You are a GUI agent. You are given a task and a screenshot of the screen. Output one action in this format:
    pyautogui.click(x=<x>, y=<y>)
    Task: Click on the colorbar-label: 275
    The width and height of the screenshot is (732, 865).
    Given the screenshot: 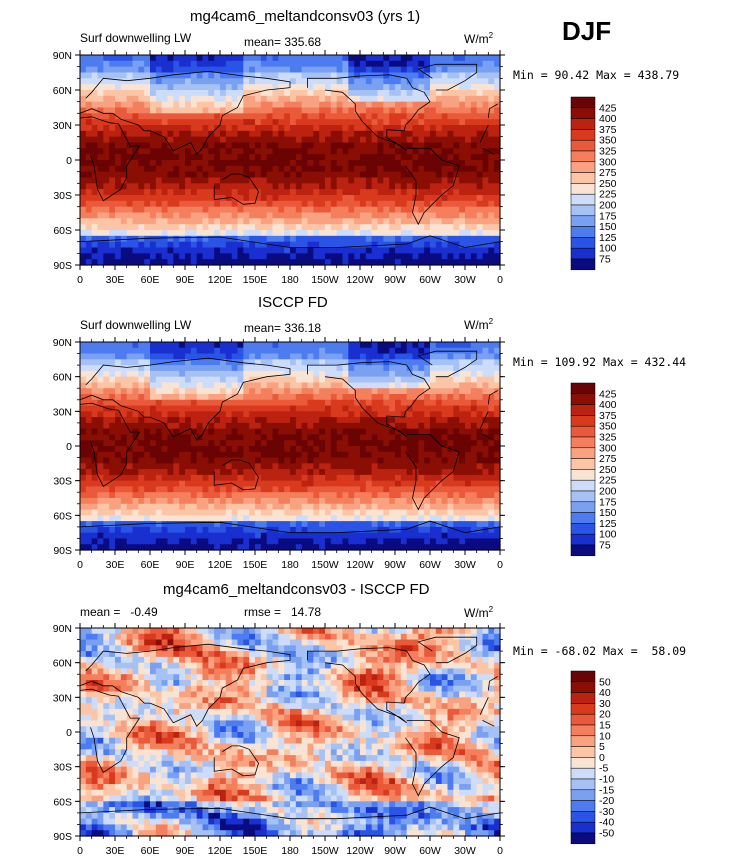 What is the action you would take?
    pyautogui.click(x=608, y=459)
    